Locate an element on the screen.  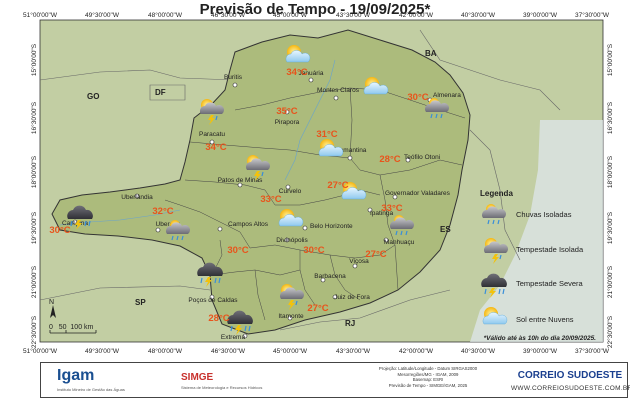
city-vicosa: Viçosa is located at coordinates (359, 261).